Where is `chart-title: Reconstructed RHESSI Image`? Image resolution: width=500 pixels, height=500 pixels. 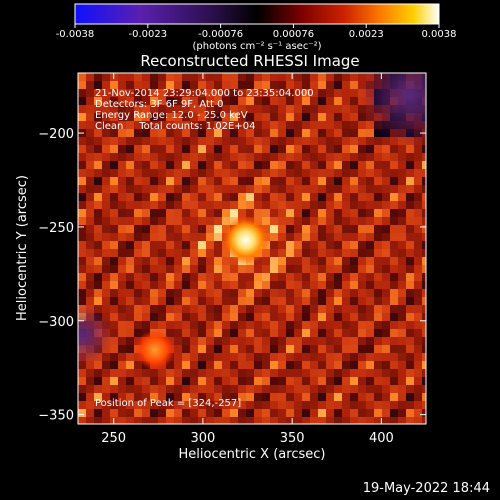
chart-title: Reconstructed RHESSI Image is located at coordinates (250, 61).